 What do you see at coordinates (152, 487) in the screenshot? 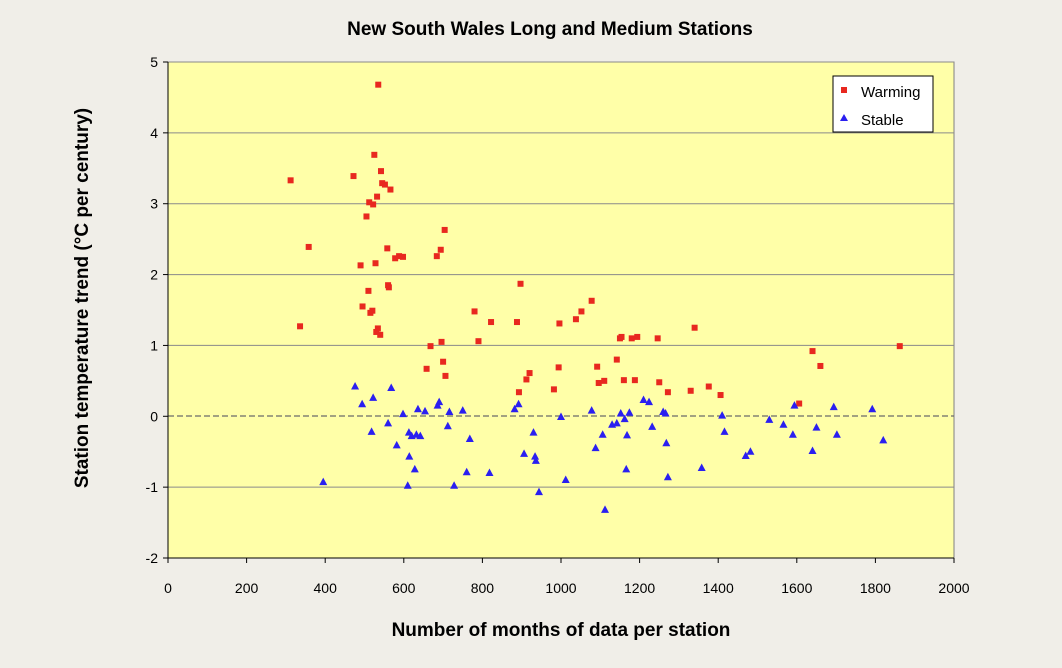
I see `y-tick-label: -1` at bounding box center [152, 487].